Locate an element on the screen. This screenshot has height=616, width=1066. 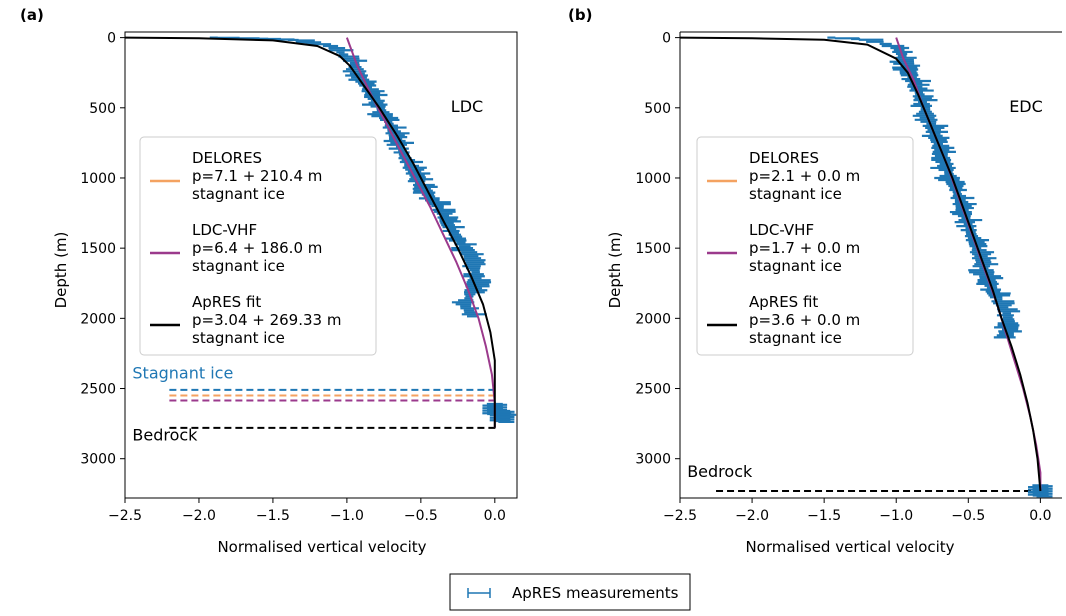
panel-b-x-tick-label: −2.0 is located at coordinates (752, 516).